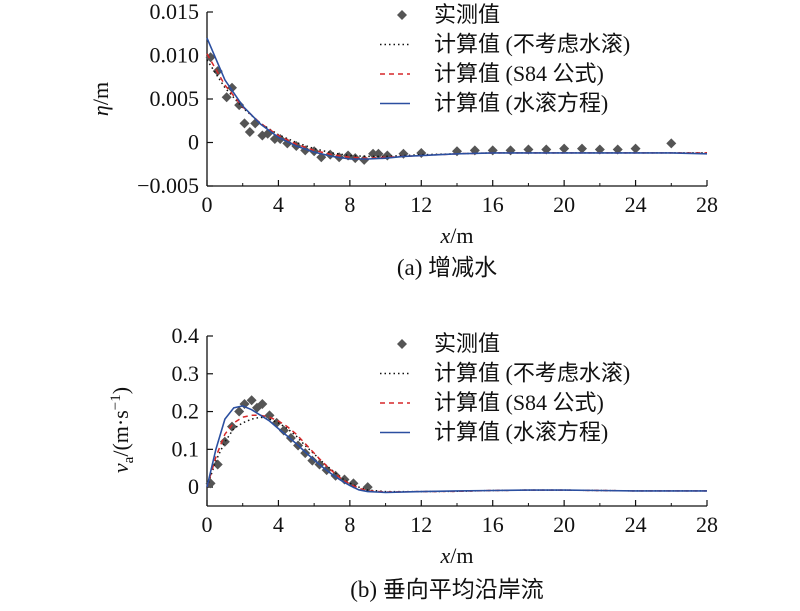 The height and width of the screenshot is (611, 800). I want to click on y-tick-label: 0.2, so click(186, 411).